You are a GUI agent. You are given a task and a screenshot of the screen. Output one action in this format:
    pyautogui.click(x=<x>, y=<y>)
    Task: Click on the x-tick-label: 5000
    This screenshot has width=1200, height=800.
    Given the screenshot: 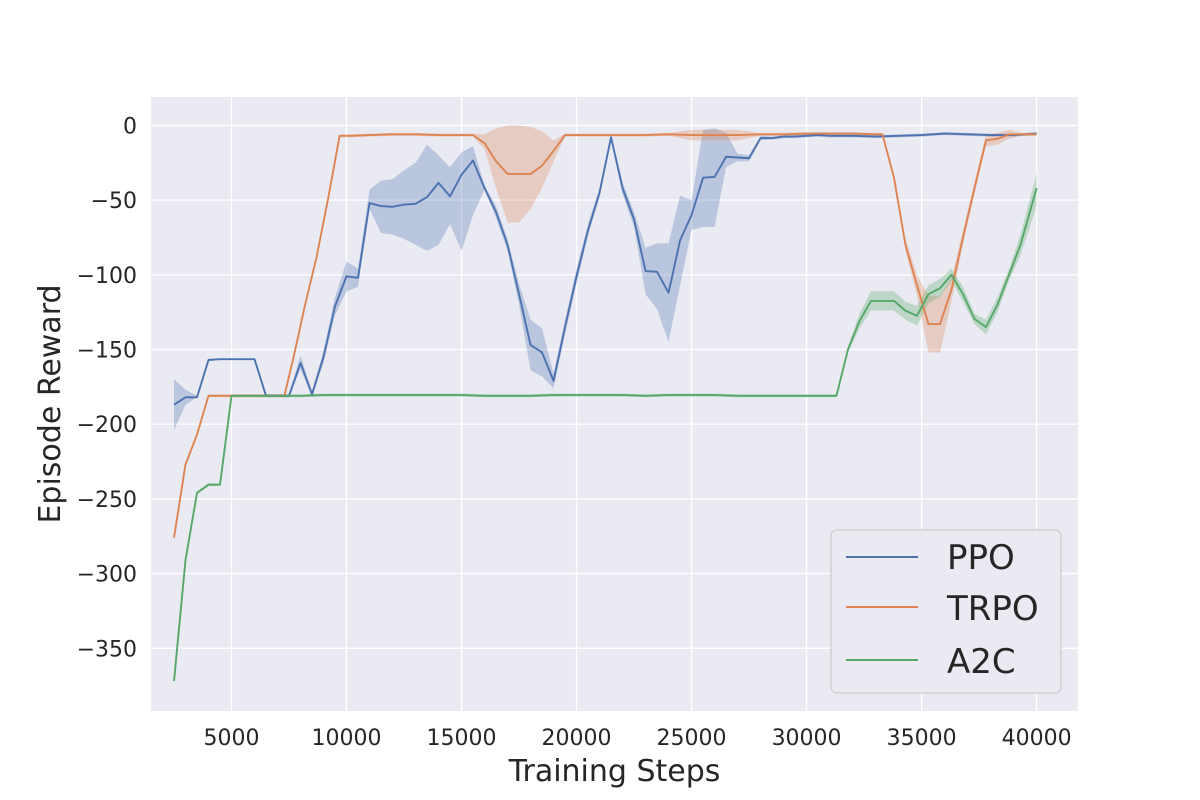 What is the action you would take?
    pyautogui.click(x=232, y=738)
    